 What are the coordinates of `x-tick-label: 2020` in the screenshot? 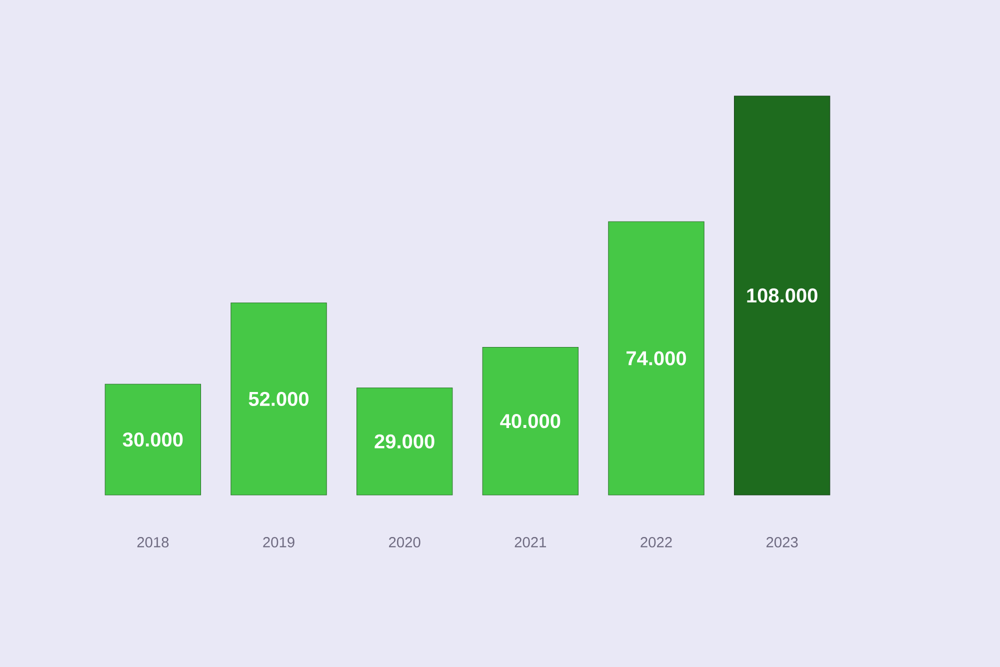 It's located at (404, 542).